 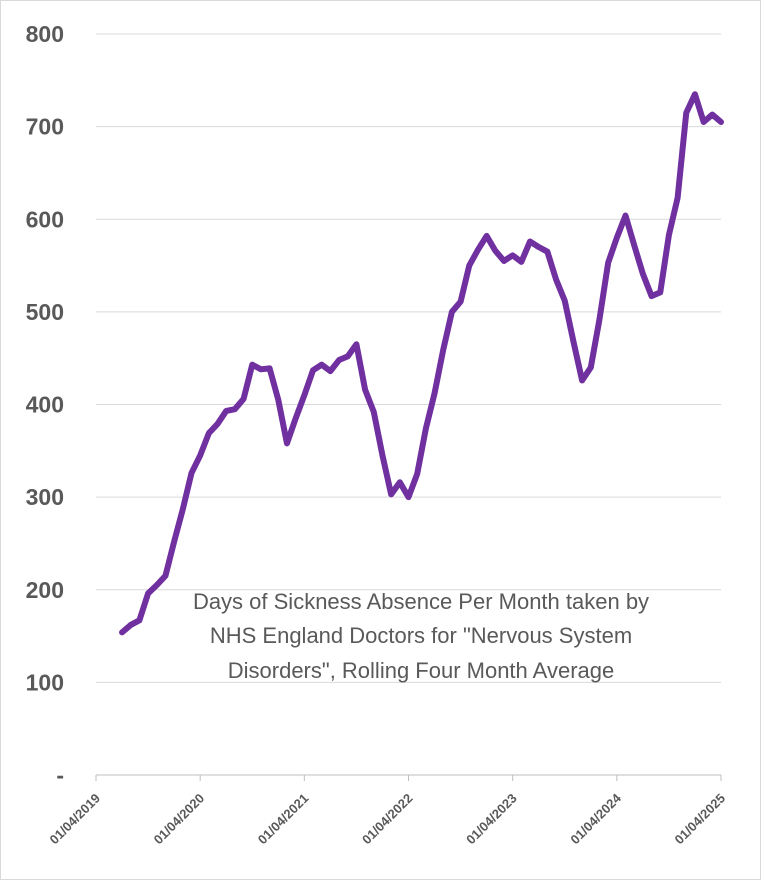 I want to click on x-tick-label: 01/04/2022, so click(x=387, y=819).